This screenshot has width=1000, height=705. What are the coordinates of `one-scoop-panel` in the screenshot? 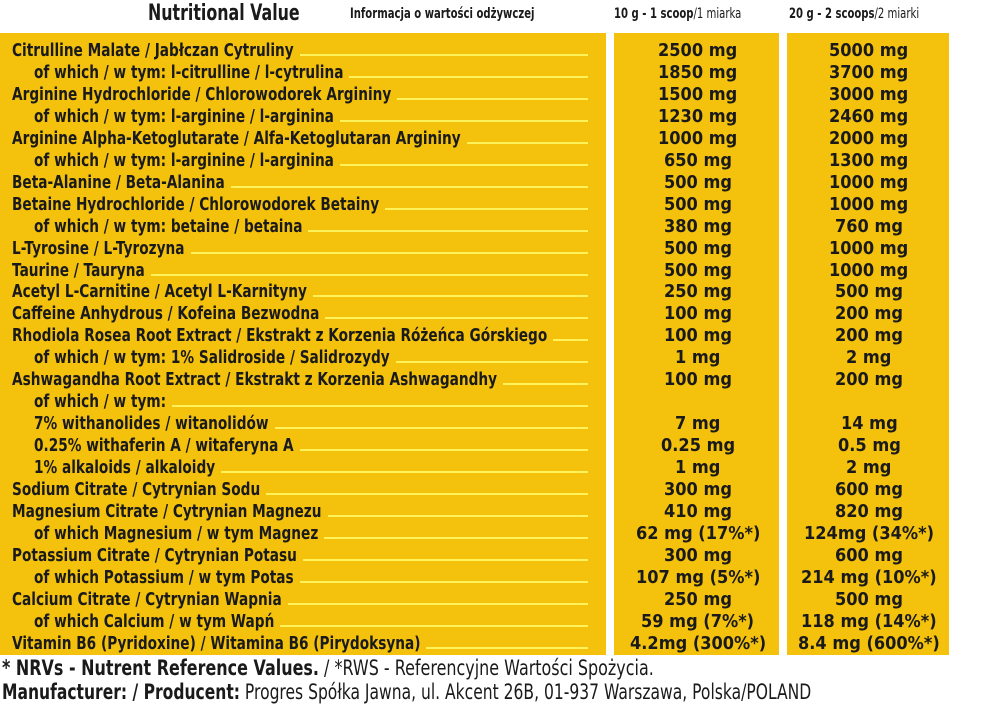 It's located at (696, 344).